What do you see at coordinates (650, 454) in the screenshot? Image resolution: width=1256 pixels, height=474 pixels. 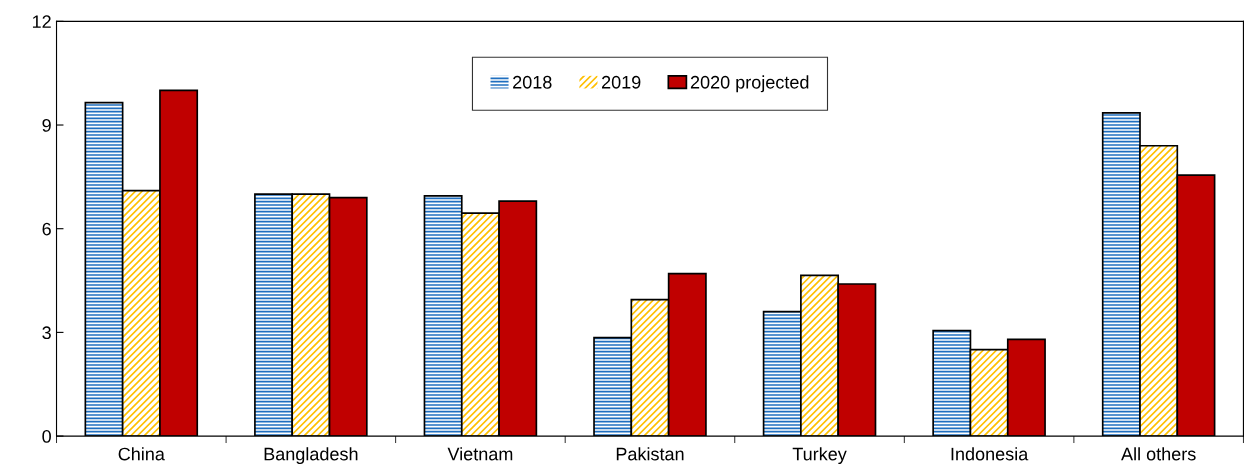 I see `x-tick-label: Pakistan` at bounding box center [650, 454].